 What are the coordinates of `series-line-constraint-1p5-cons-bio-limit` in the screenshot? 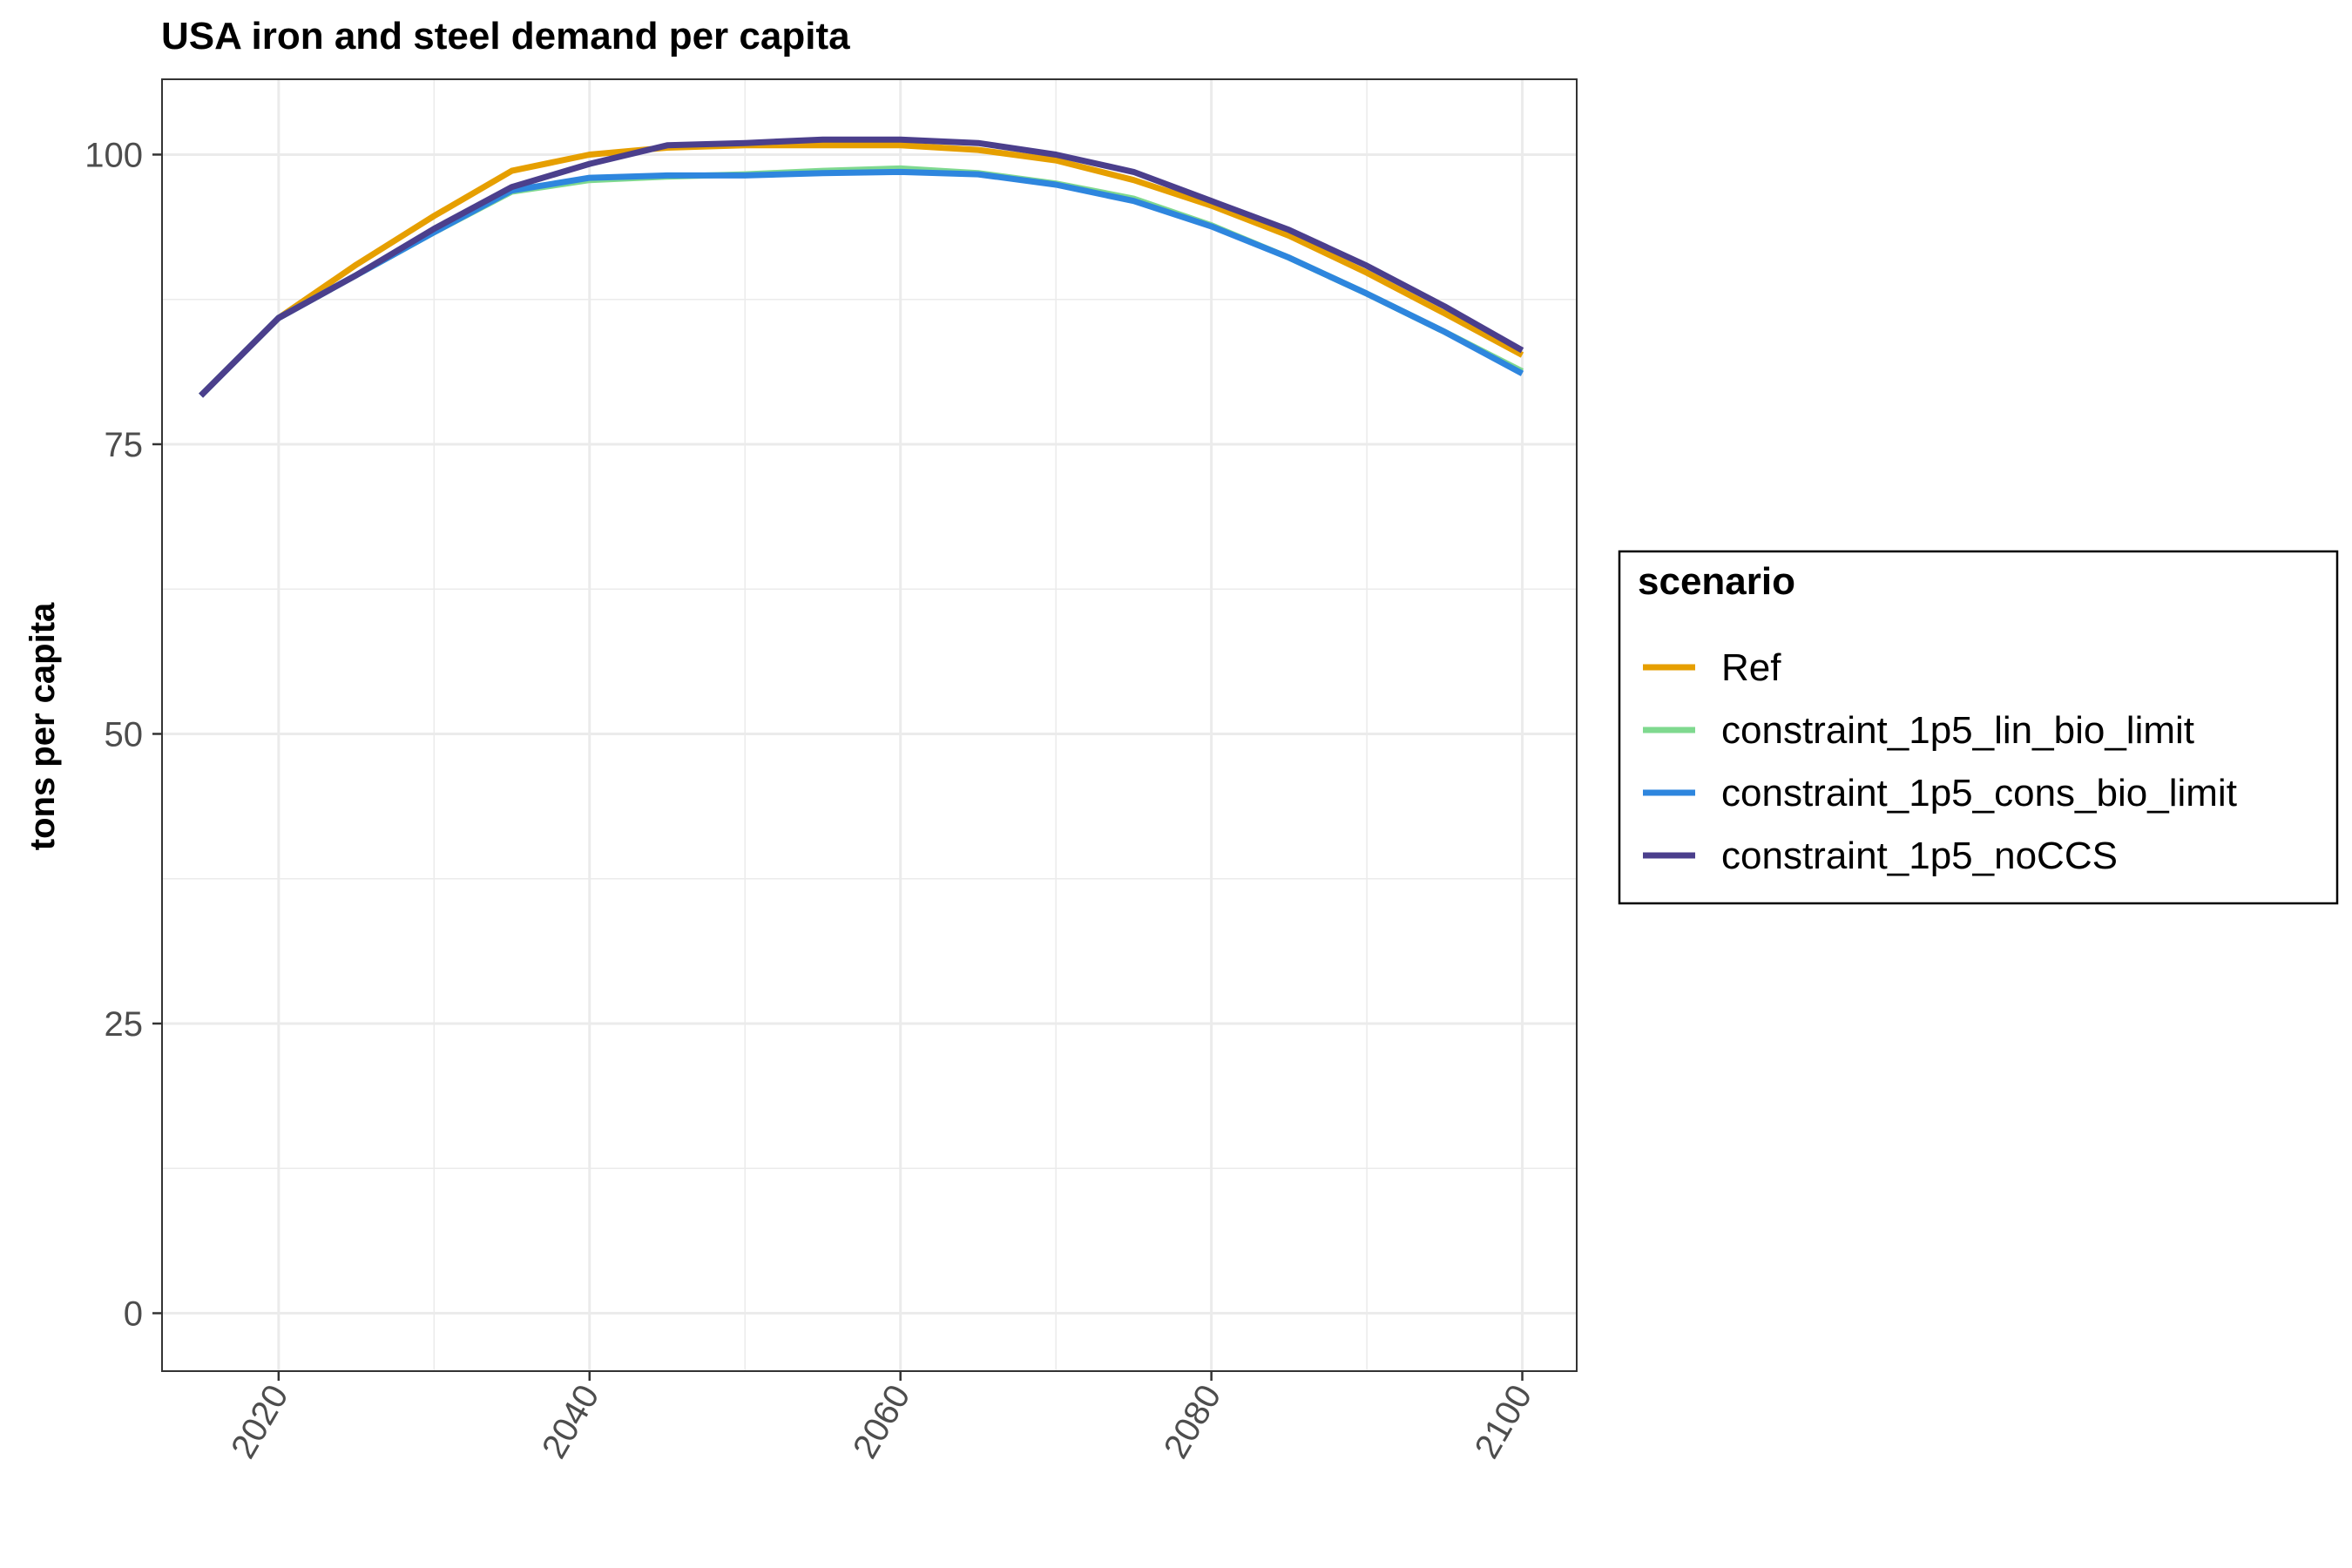 It's located at (861, 283).